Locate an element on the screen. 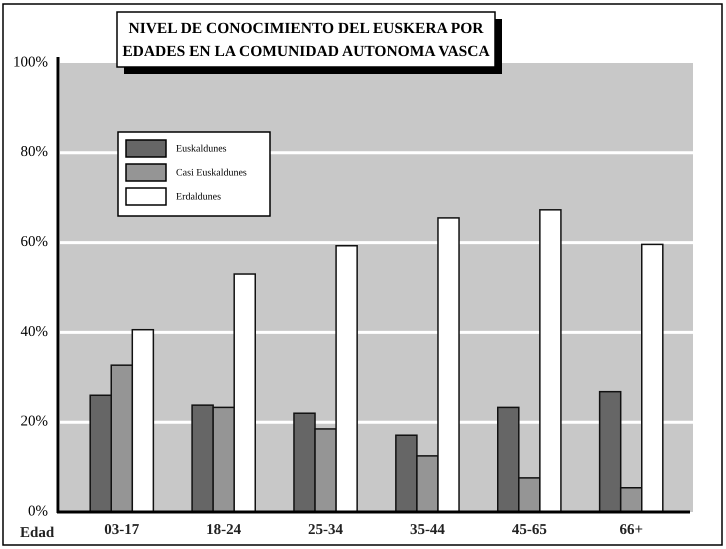 The image size is (726, 549). y-tick-label: 60% is located at coordinates (34, 242).